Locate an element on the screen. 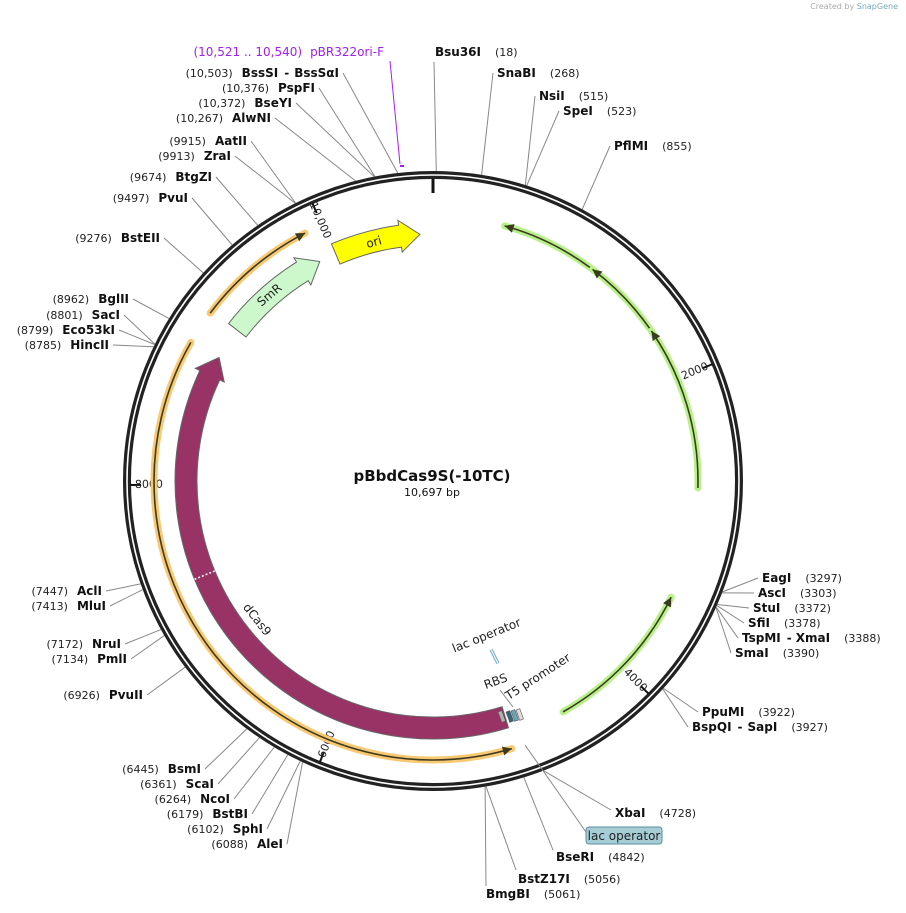 This screenshot has width=906, height=913. lac-operator-badge is located at coordinates (624, 835).